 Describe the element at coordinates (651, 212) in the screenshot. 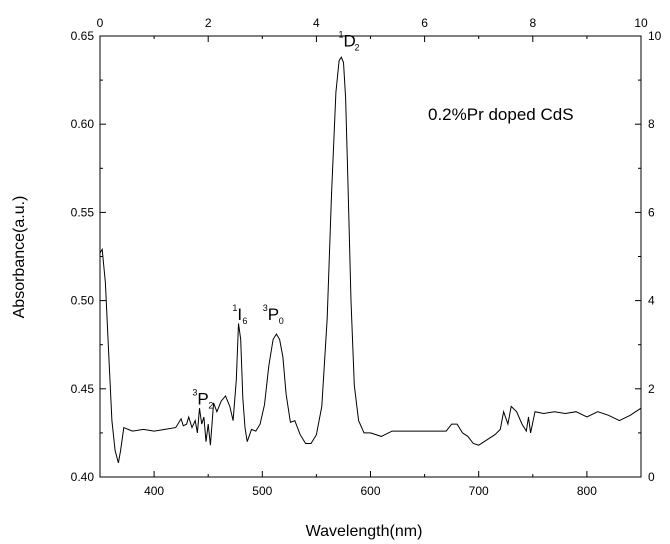

I see `right-tick-label: 6` at that location.